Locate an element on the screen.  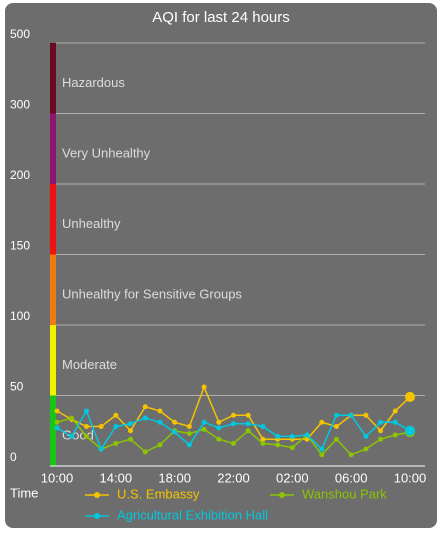
y-tick-label: 100 is located at coordinates (20, 316).